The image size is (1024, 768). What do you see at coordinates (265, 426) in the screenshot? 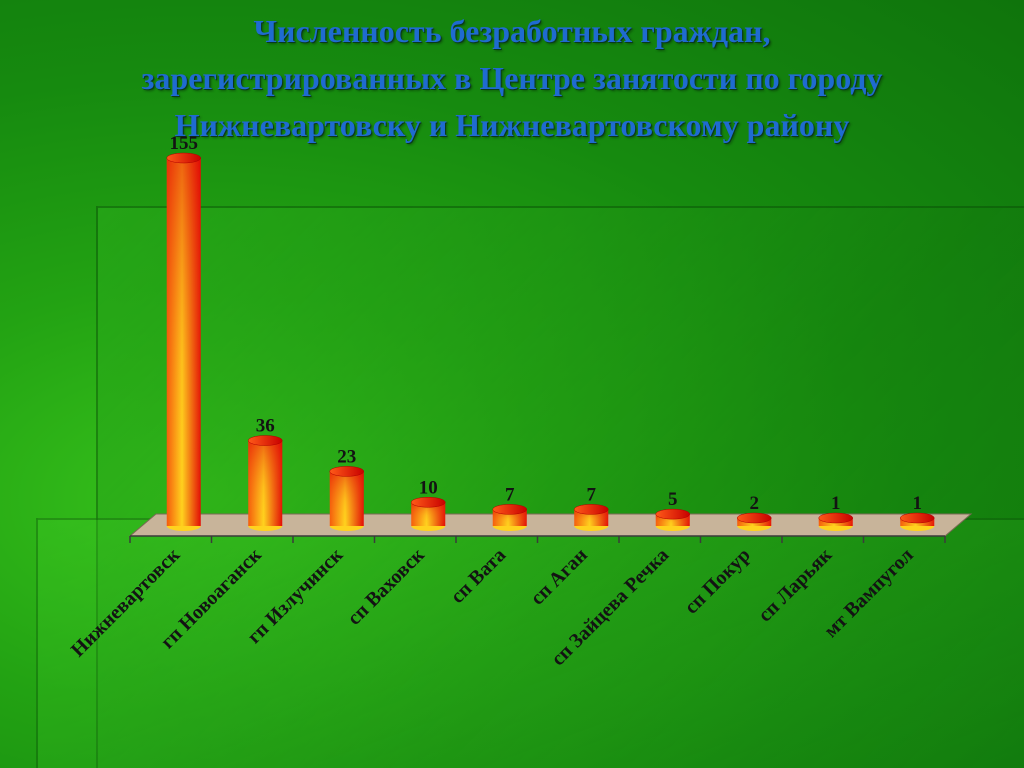
I see `data-label: 36` at bounding box center [265, 426].